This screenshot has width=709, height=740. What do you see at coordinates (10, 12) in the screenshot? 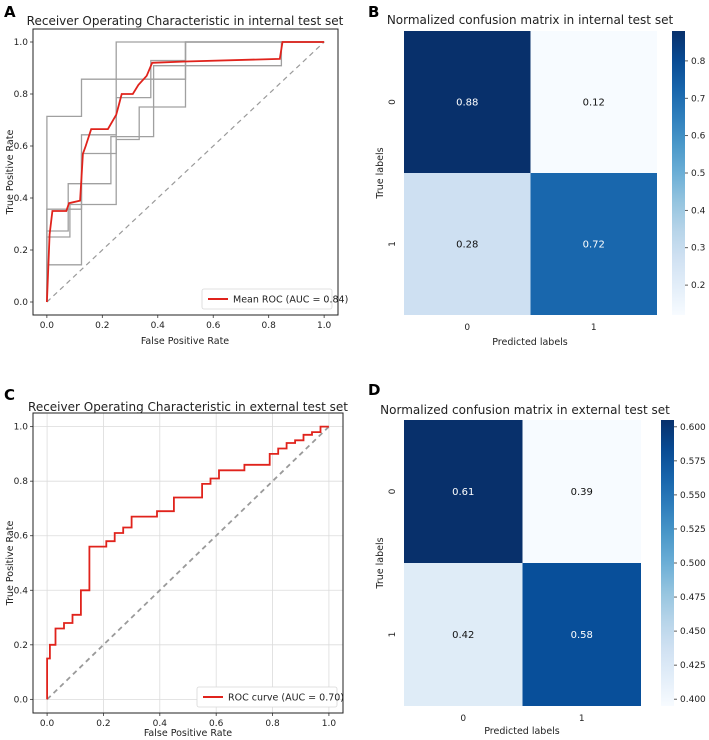
I see `panel-letter-a: A` at bounding box center [10, 12].